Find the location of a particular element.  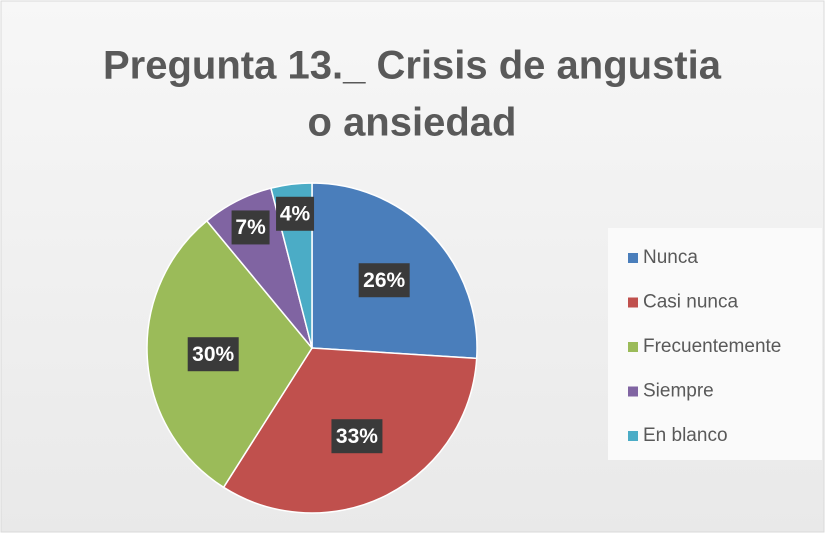

legend-box is located at coordinates (715, 344).